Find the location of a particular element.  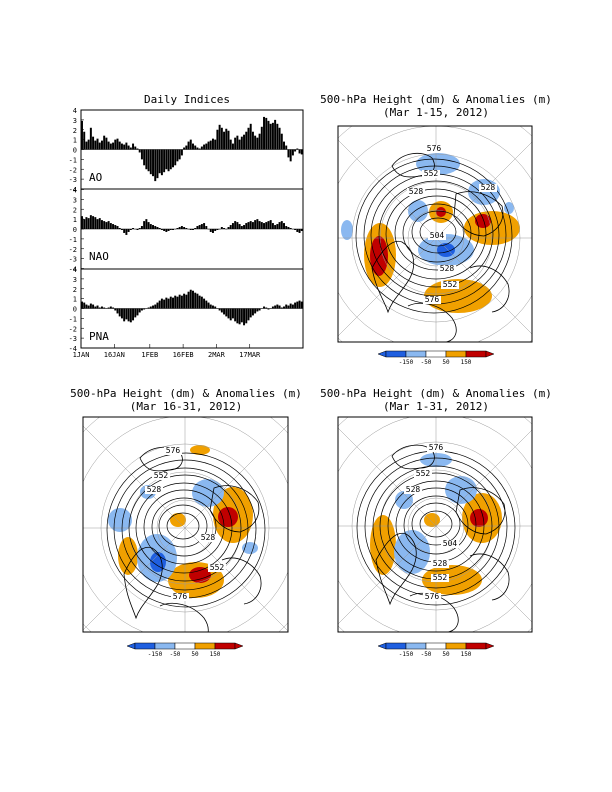

ao-subpanel: AO is located at coordinates (192, 149).